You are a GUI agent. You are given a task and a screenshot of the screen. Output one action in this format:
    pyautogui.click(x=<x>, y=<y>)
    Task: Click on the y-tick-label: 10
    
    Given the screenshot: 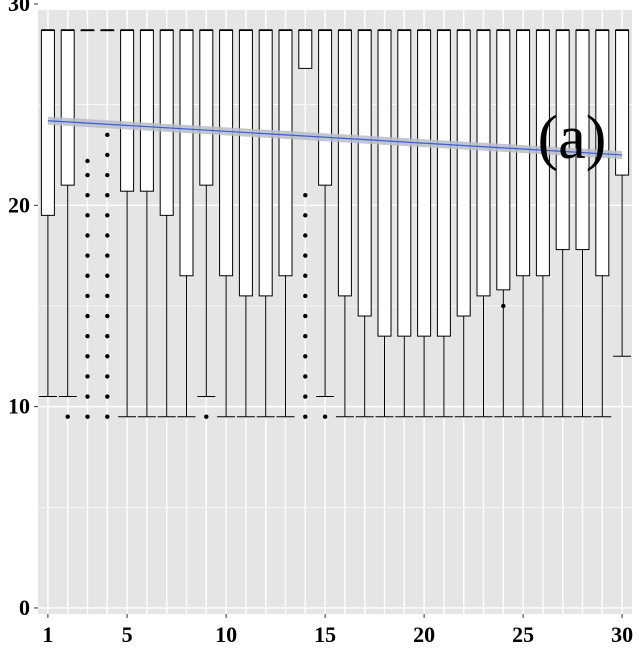 What is the action you would take?
    pyautogui.click(x=19, y=406)
    